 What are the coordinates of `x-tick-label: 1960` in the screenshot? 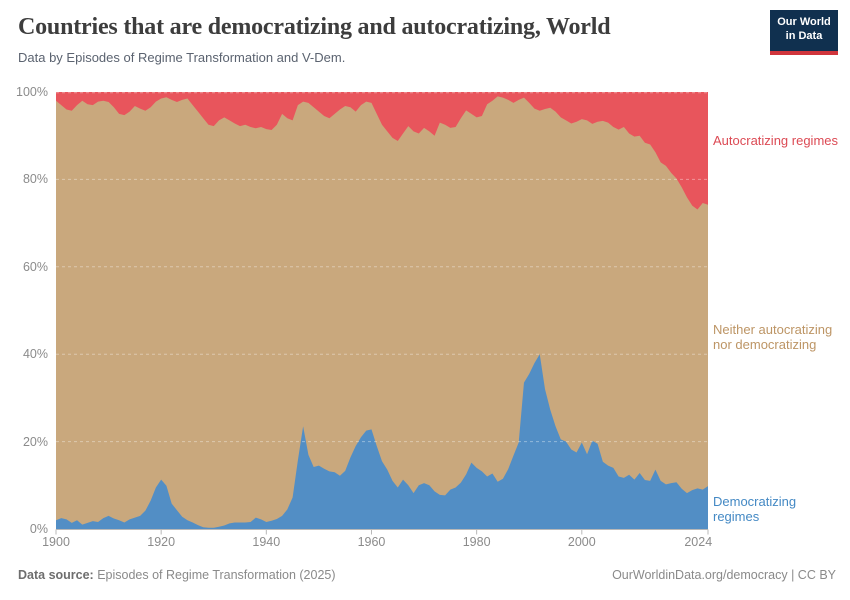 It's located at (371, 542).